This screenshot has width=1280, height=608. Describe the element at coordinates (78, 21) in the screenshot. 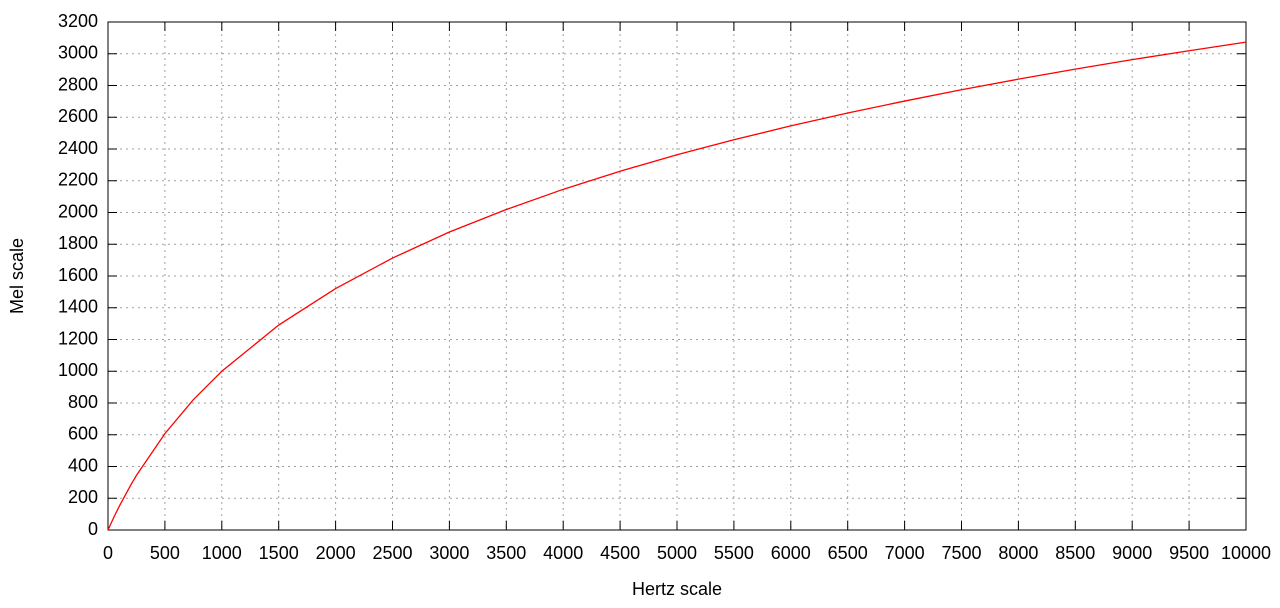

I see `y-tick-label: 3200` at that location.